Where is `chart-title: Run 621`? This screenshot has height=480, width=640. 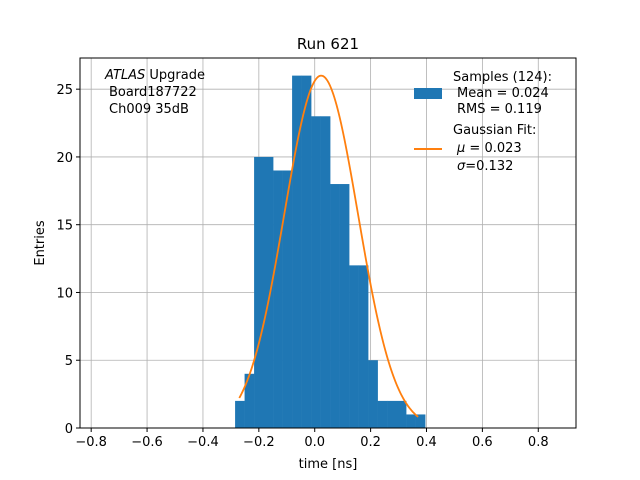
chart-title: Run 621 is located at coordinates (328, 44).